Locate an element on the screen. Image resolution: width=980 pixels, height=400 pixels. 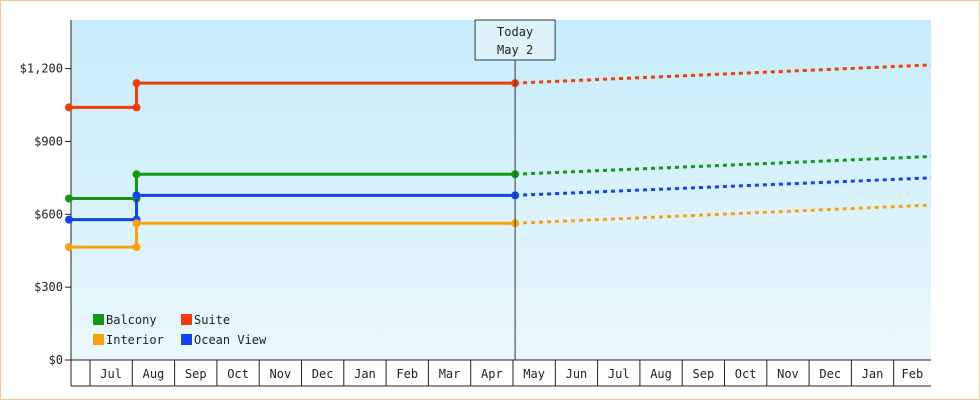
x-tick-label: Jun is located at coordinates (577, 374).